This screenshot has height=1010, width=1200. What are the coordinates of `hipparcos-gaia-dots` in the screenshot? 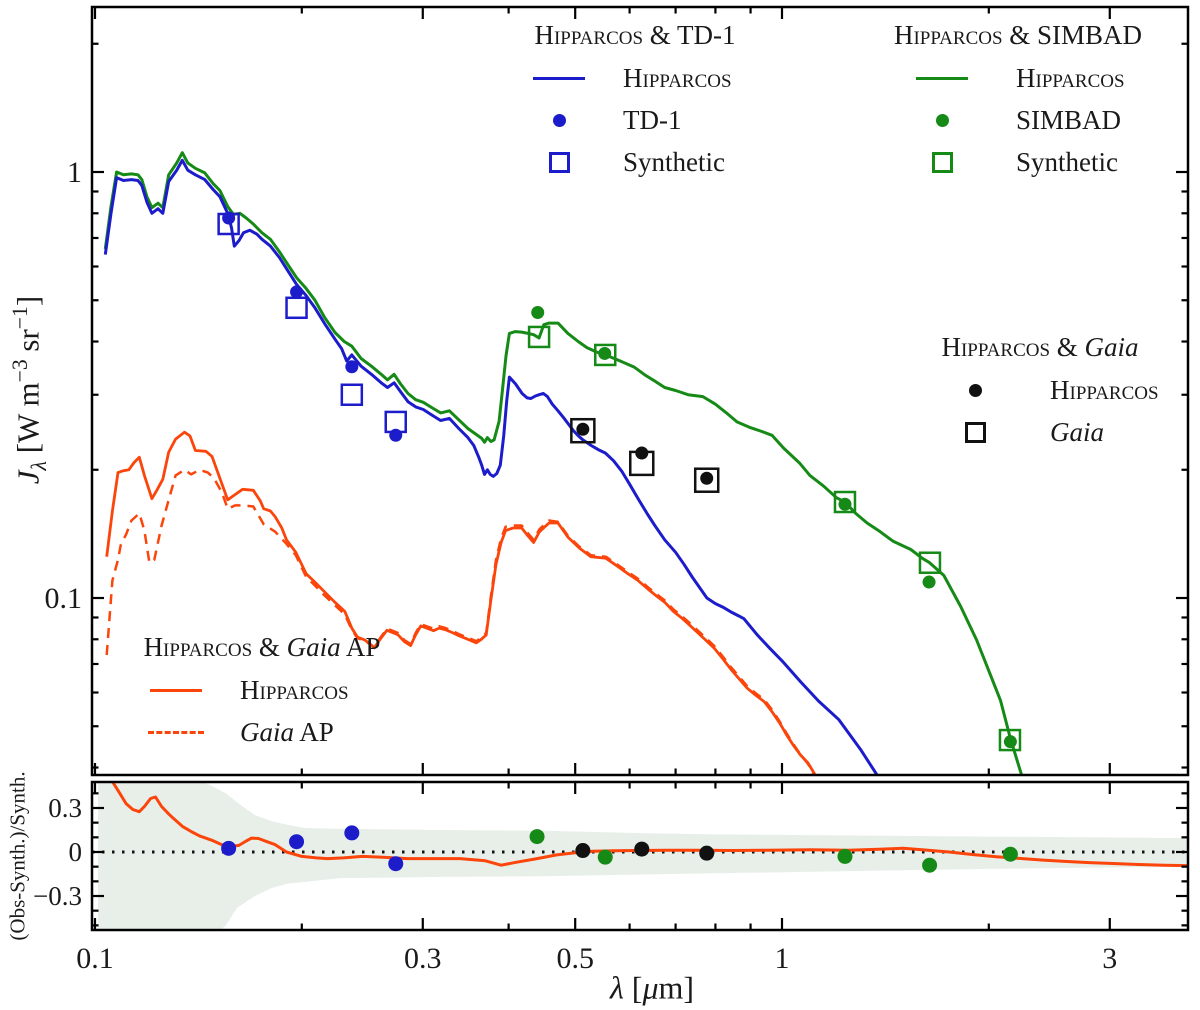 It's located at (645, 453).